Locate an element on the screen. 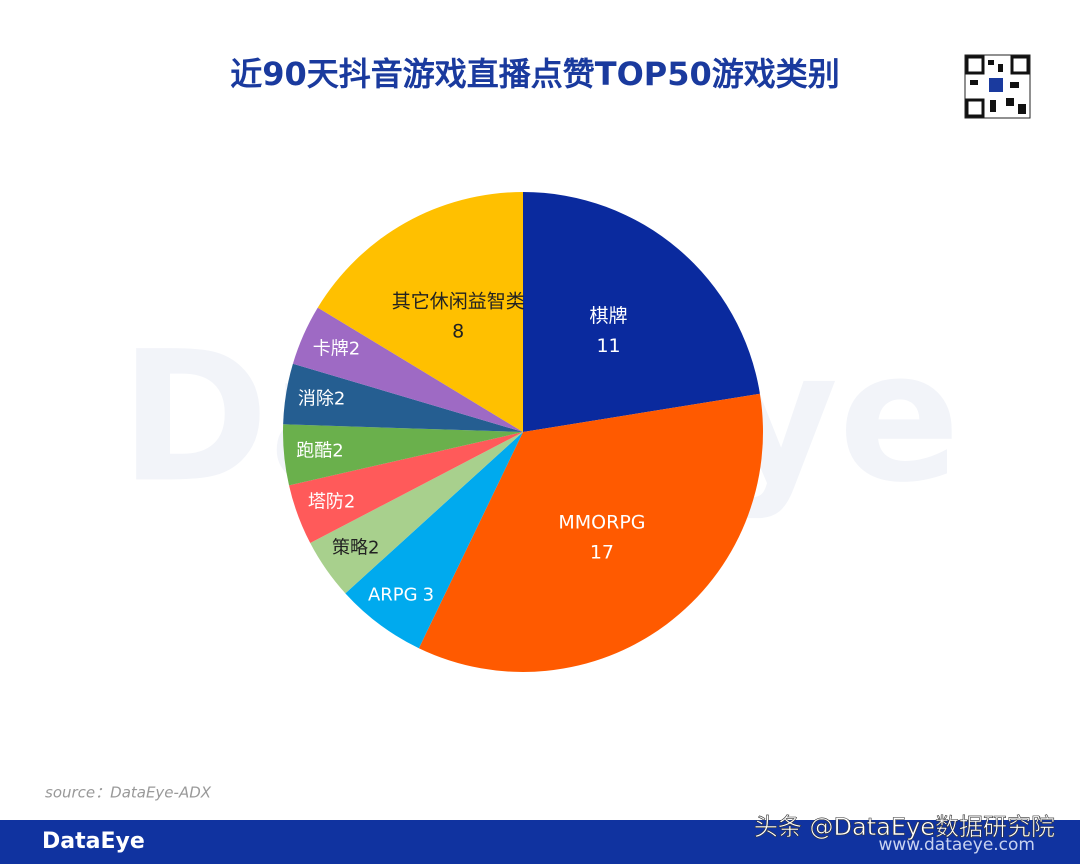 The width and height of the screenshot is (1080, 864). slice-label: 消除2 is located at coordinates (321, 398).